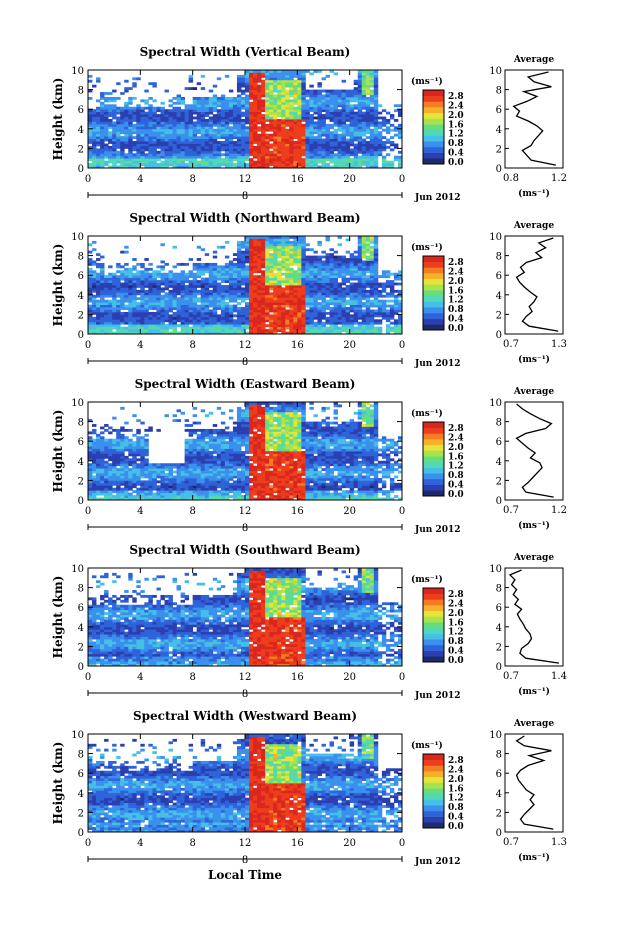 This screenshot has height=929, width=623. I want to click on x-tick-label: 20, so click(349, 179).